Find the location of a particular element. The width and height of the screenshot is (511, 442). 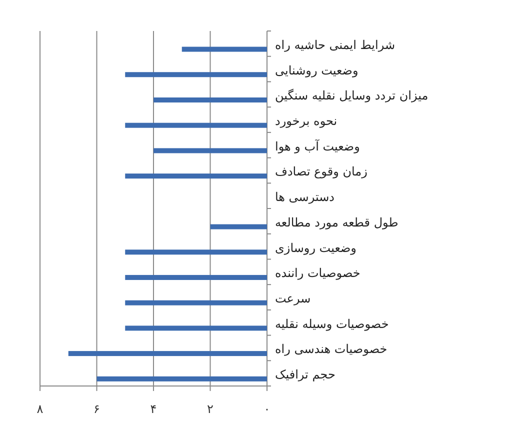

y-tick-label: وضعیت روسازی is located at coordinates (315, 247).